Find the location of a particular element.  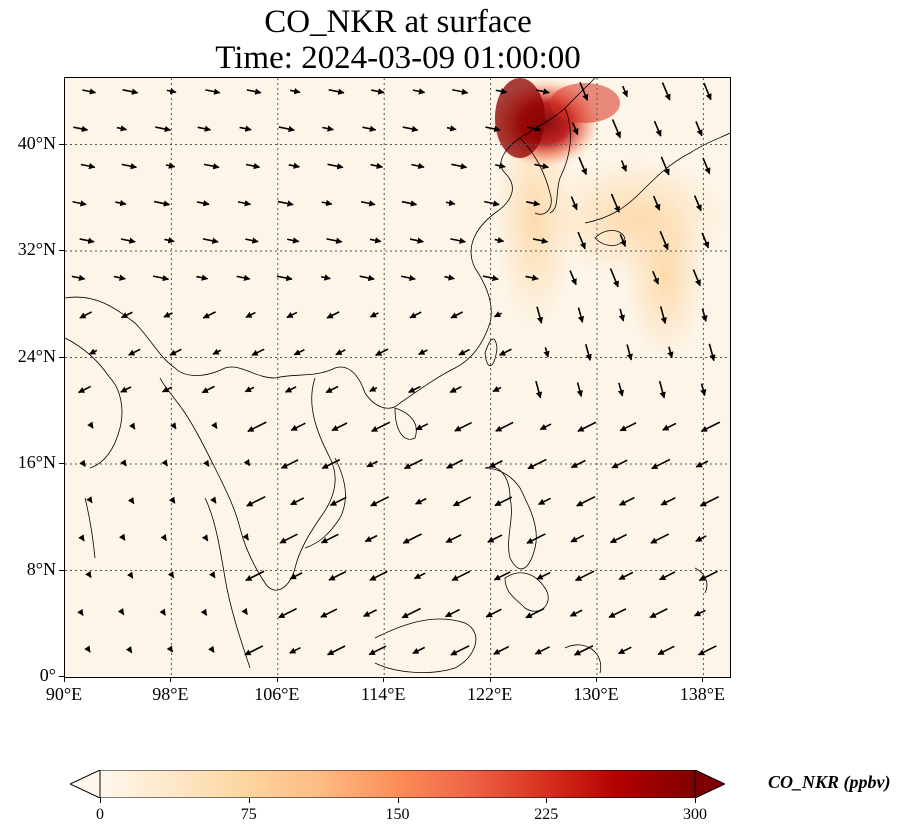

coastline-bay-of-bengal is located at coordinates (94, 403).